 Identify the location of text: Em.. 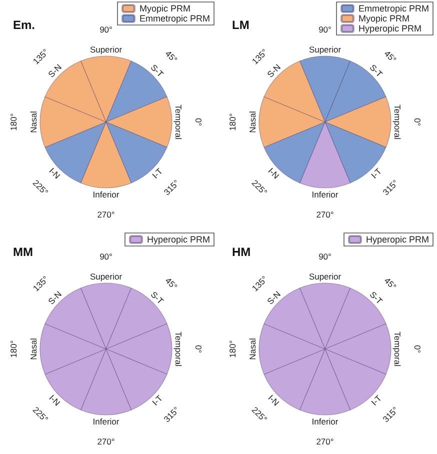
(24, 25).